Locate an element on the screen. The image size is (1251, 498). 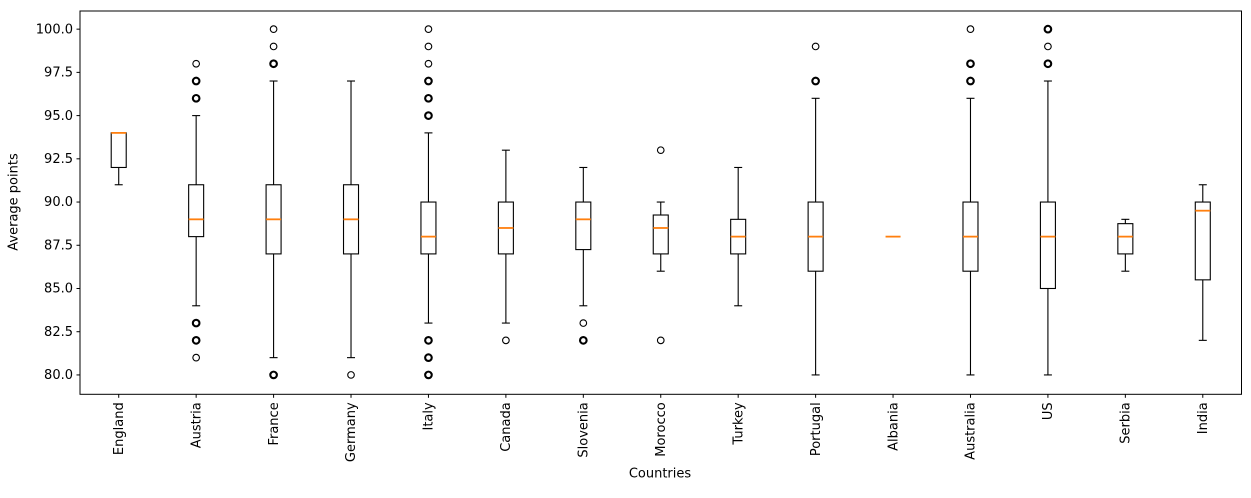
x-tick-label: Germany is located at coordinates (351, 432).